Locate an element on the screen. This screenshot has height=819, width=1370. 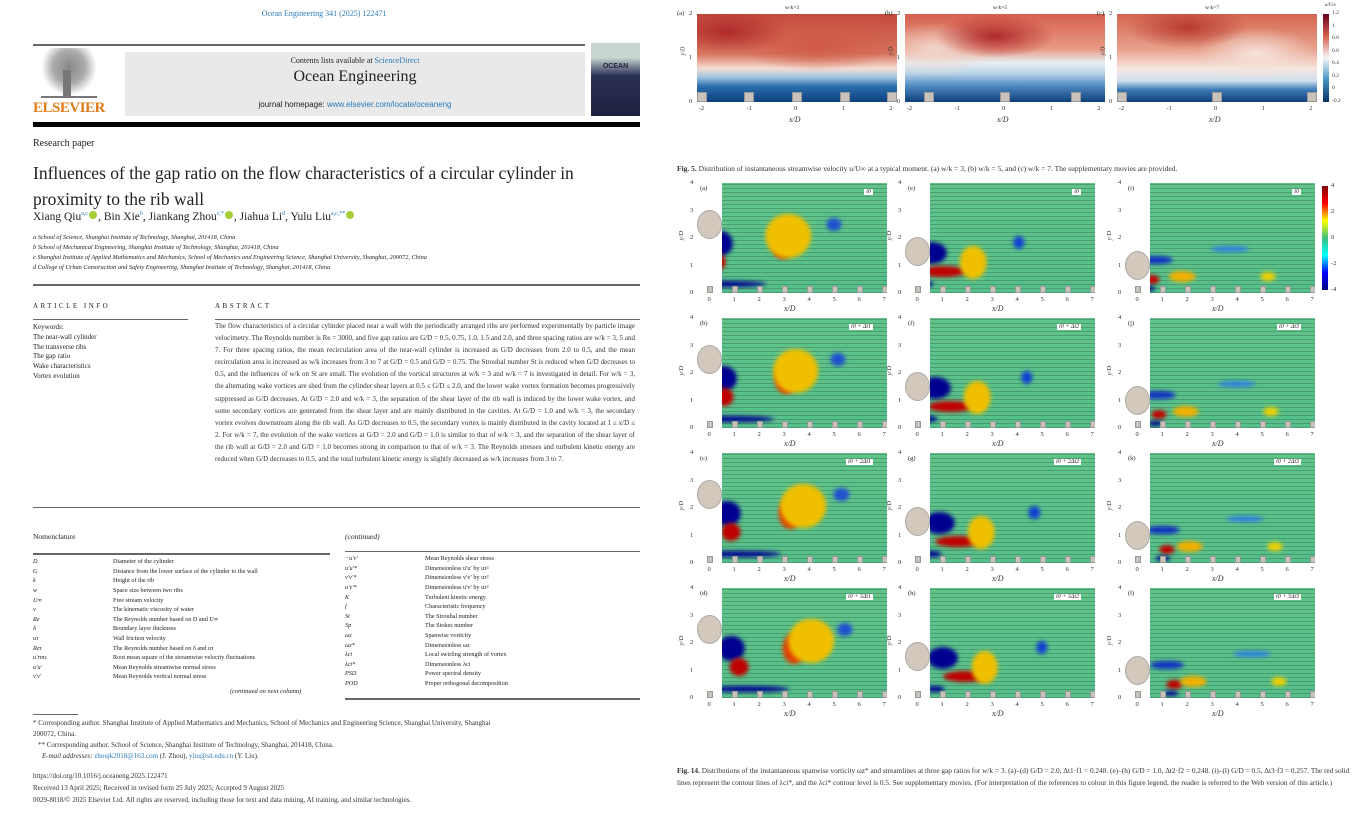
vorticity-streamline-plot: (k) t0 + 2Δt3 is located at coordinates (1220, 508).